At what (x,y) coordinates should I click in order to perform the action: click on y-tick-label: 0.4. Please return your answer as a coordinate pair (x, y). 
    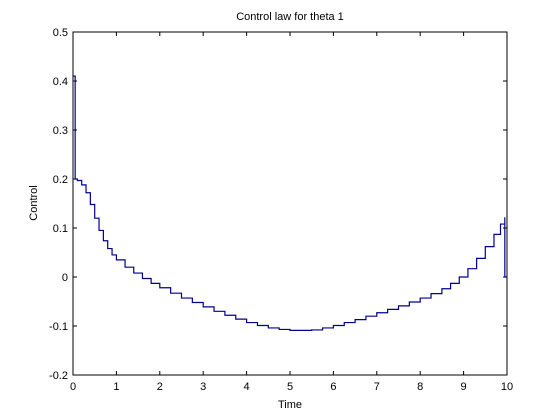
    Looking at the image, I should click on (60, 82).